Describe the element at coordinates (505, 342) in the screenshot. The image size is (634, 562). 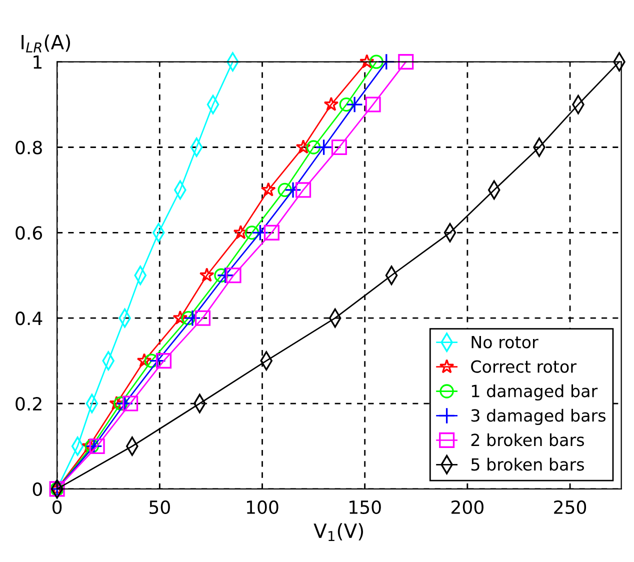
I see `legend-label: No rotor` at that location.